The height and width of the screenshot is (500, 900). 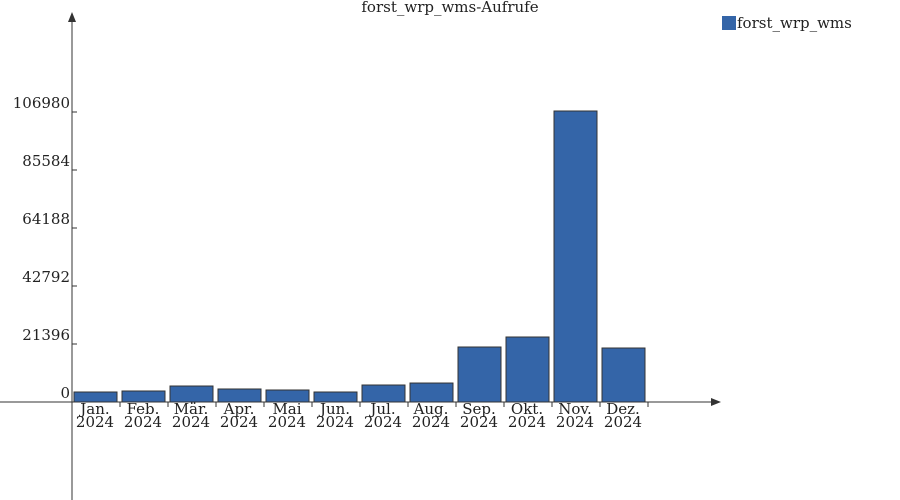 What do you see at coordinates (46, 277) in the screenshot?
I see `y-tick-label: 42792` at bounding box center [46, 277].